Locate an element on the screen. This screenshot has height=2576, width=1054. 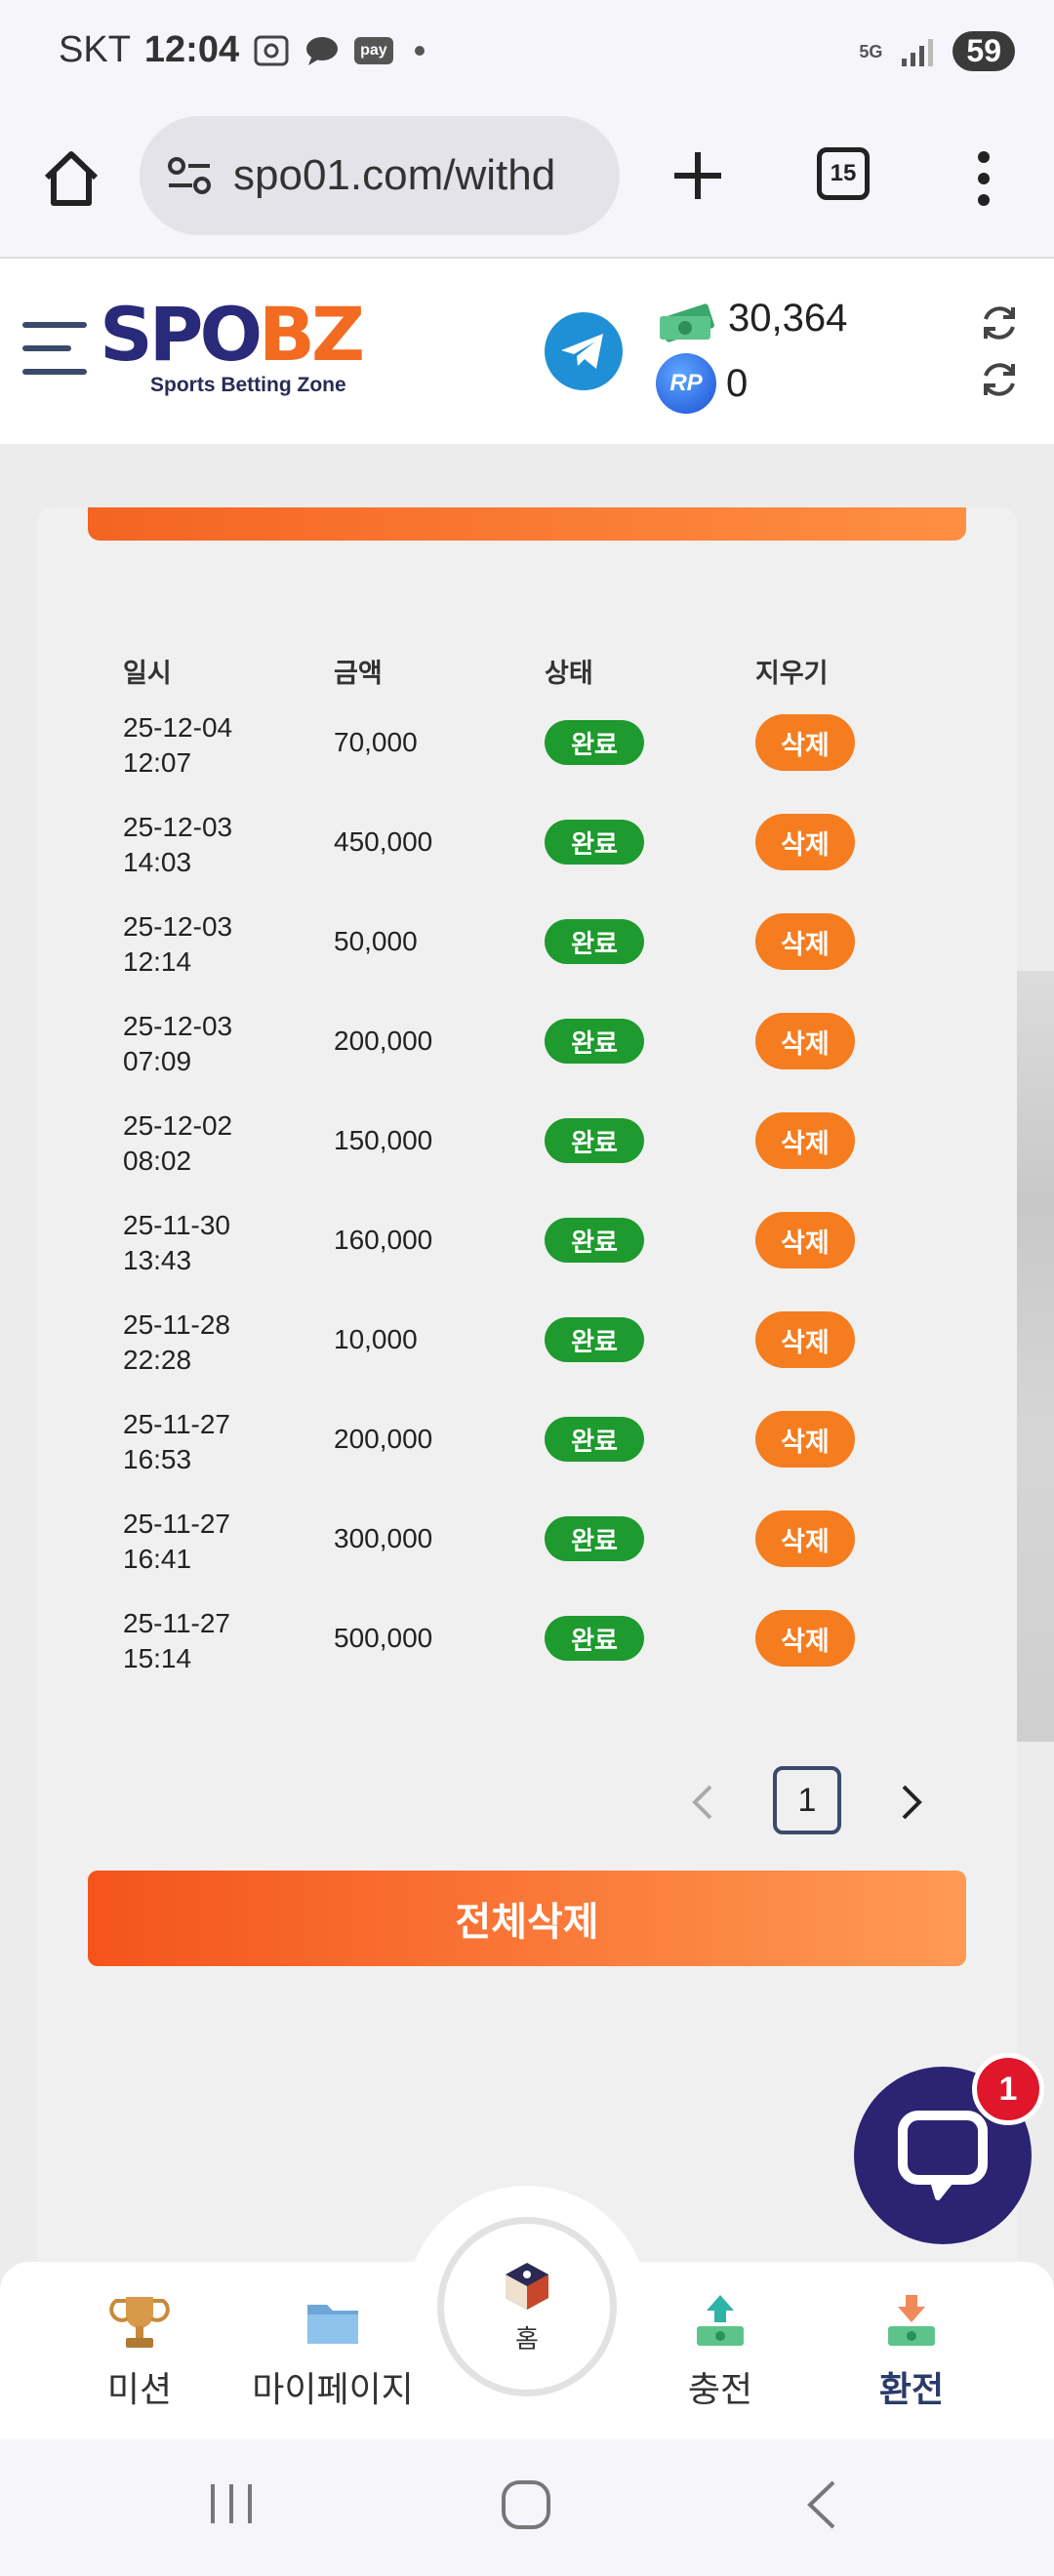
nav-home-label: 홈 is located at coordinates (527, 2338).